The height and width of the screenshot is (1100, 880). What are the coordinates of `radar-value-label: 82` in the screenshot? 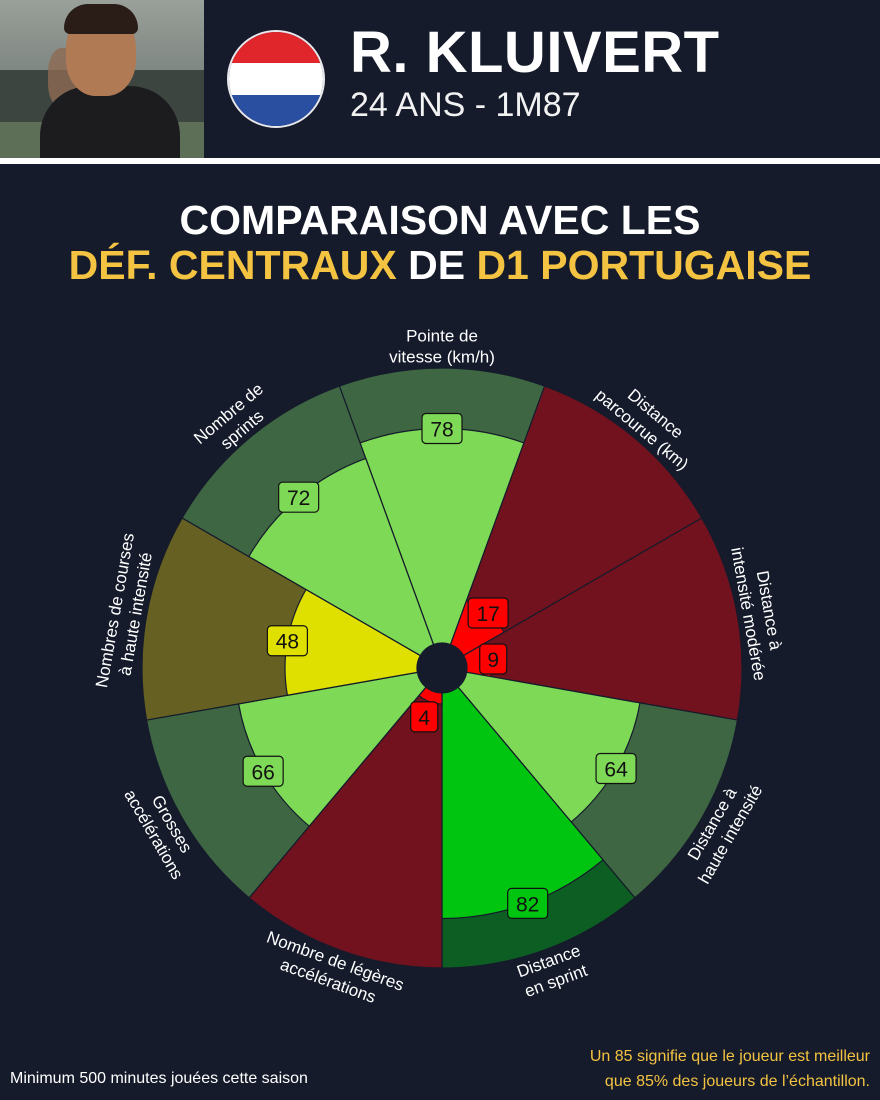 It's located at (527, 904).